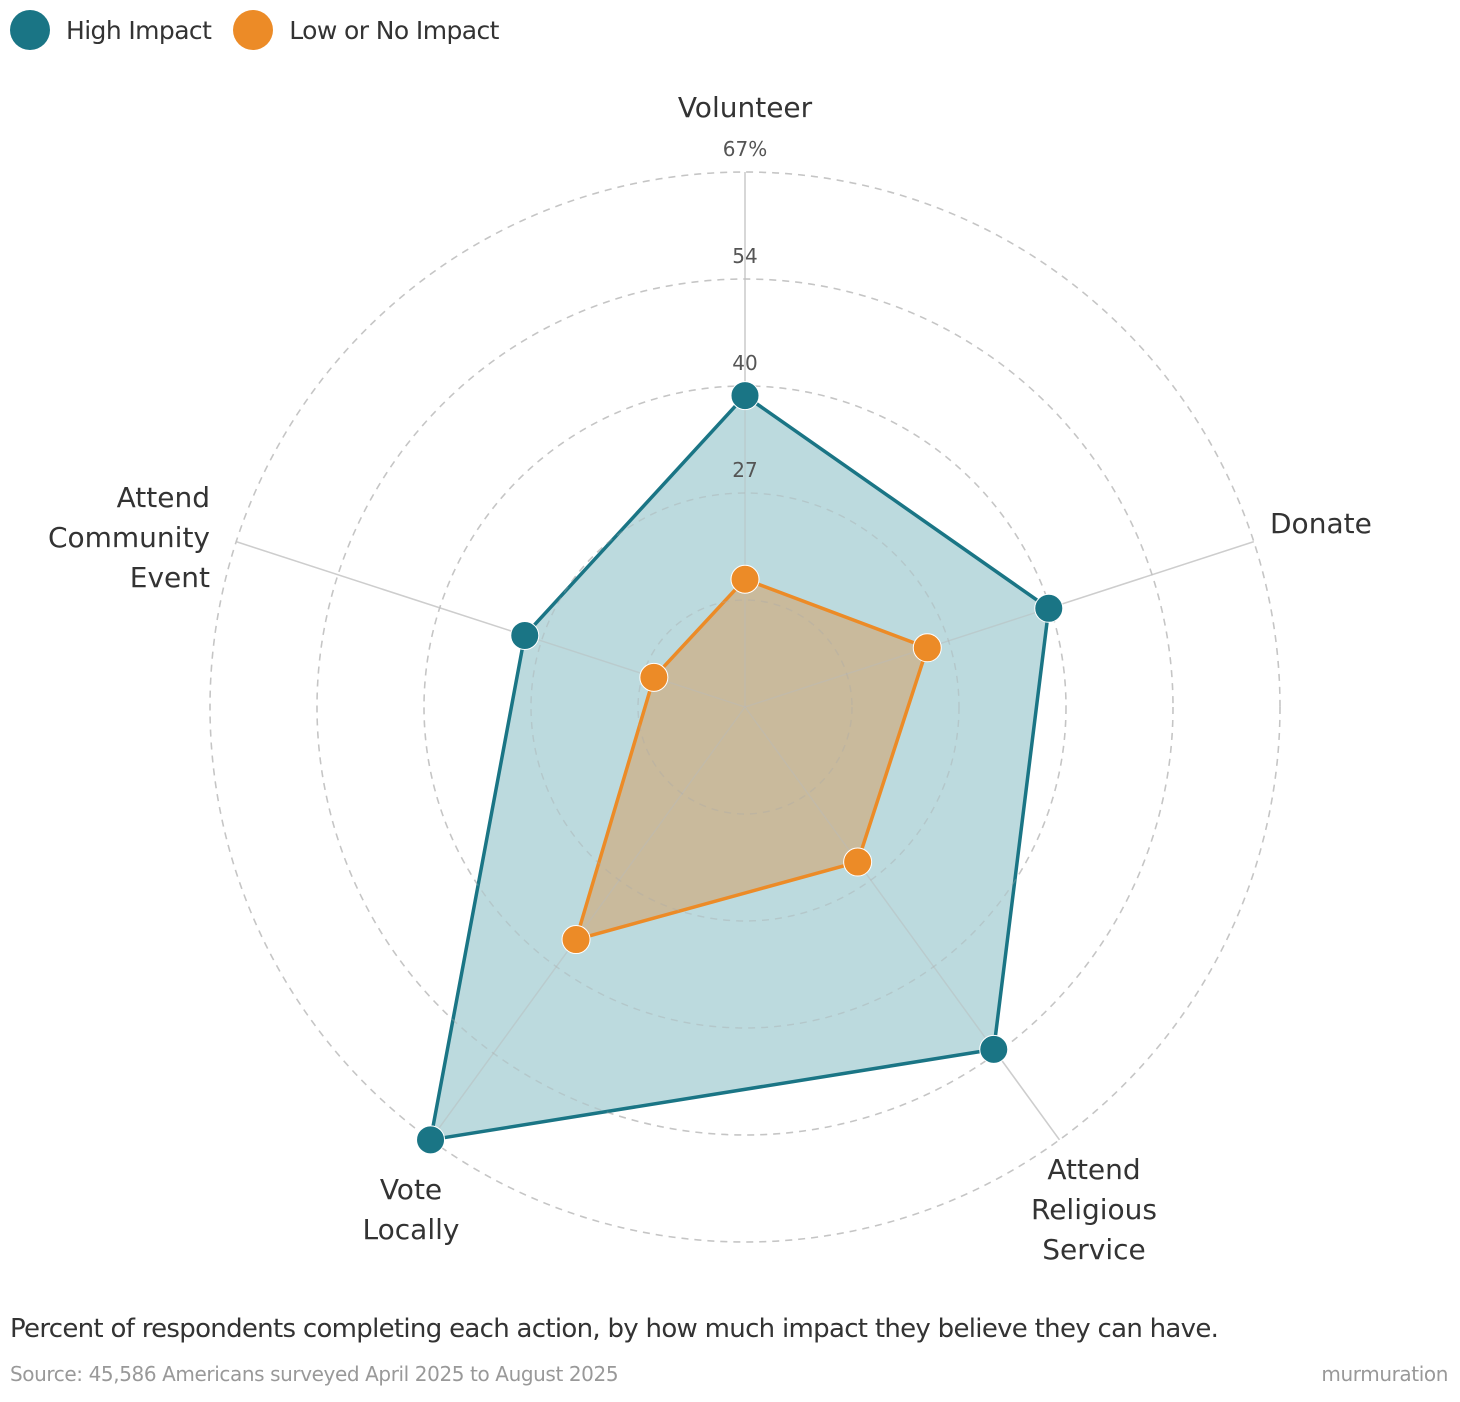 The image size is (1460, 1402). What do you see at coordinates (1321, 523) in the screenshot?
I see `axis-label: Donate` at bounding box center [1321, 523].